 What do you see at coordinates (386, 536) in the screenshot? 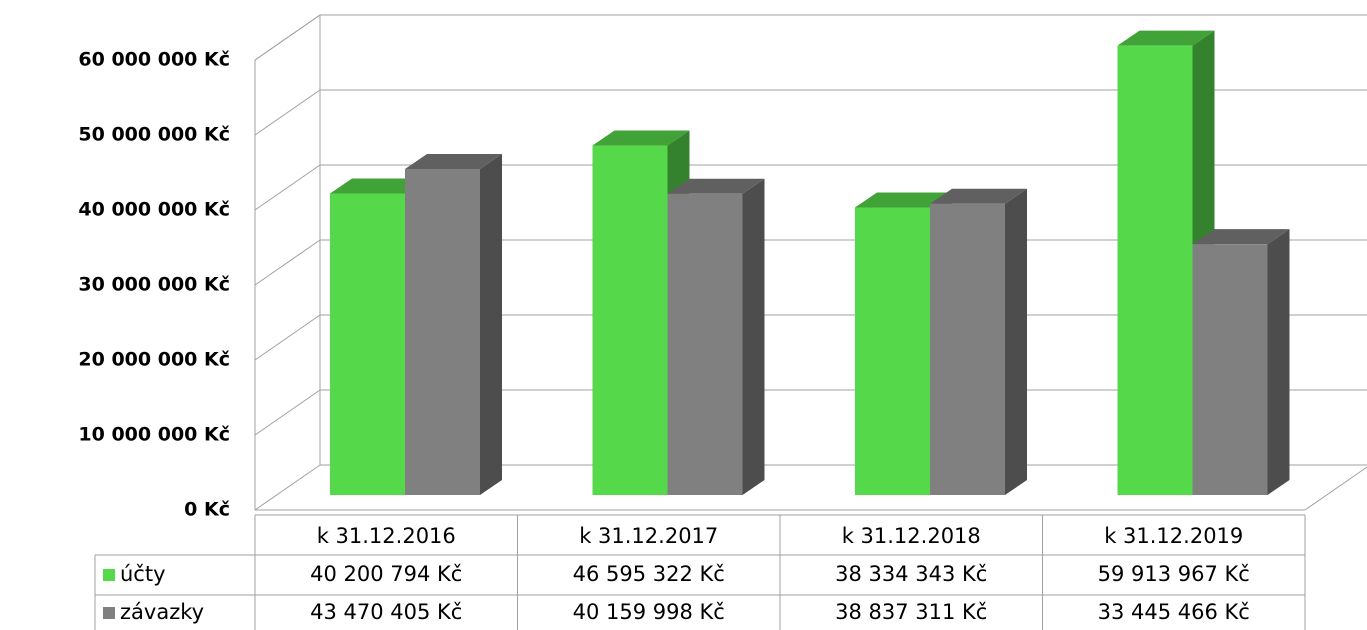
I see `category-label: k 31.12.2016` at bounding box center [386, 536].